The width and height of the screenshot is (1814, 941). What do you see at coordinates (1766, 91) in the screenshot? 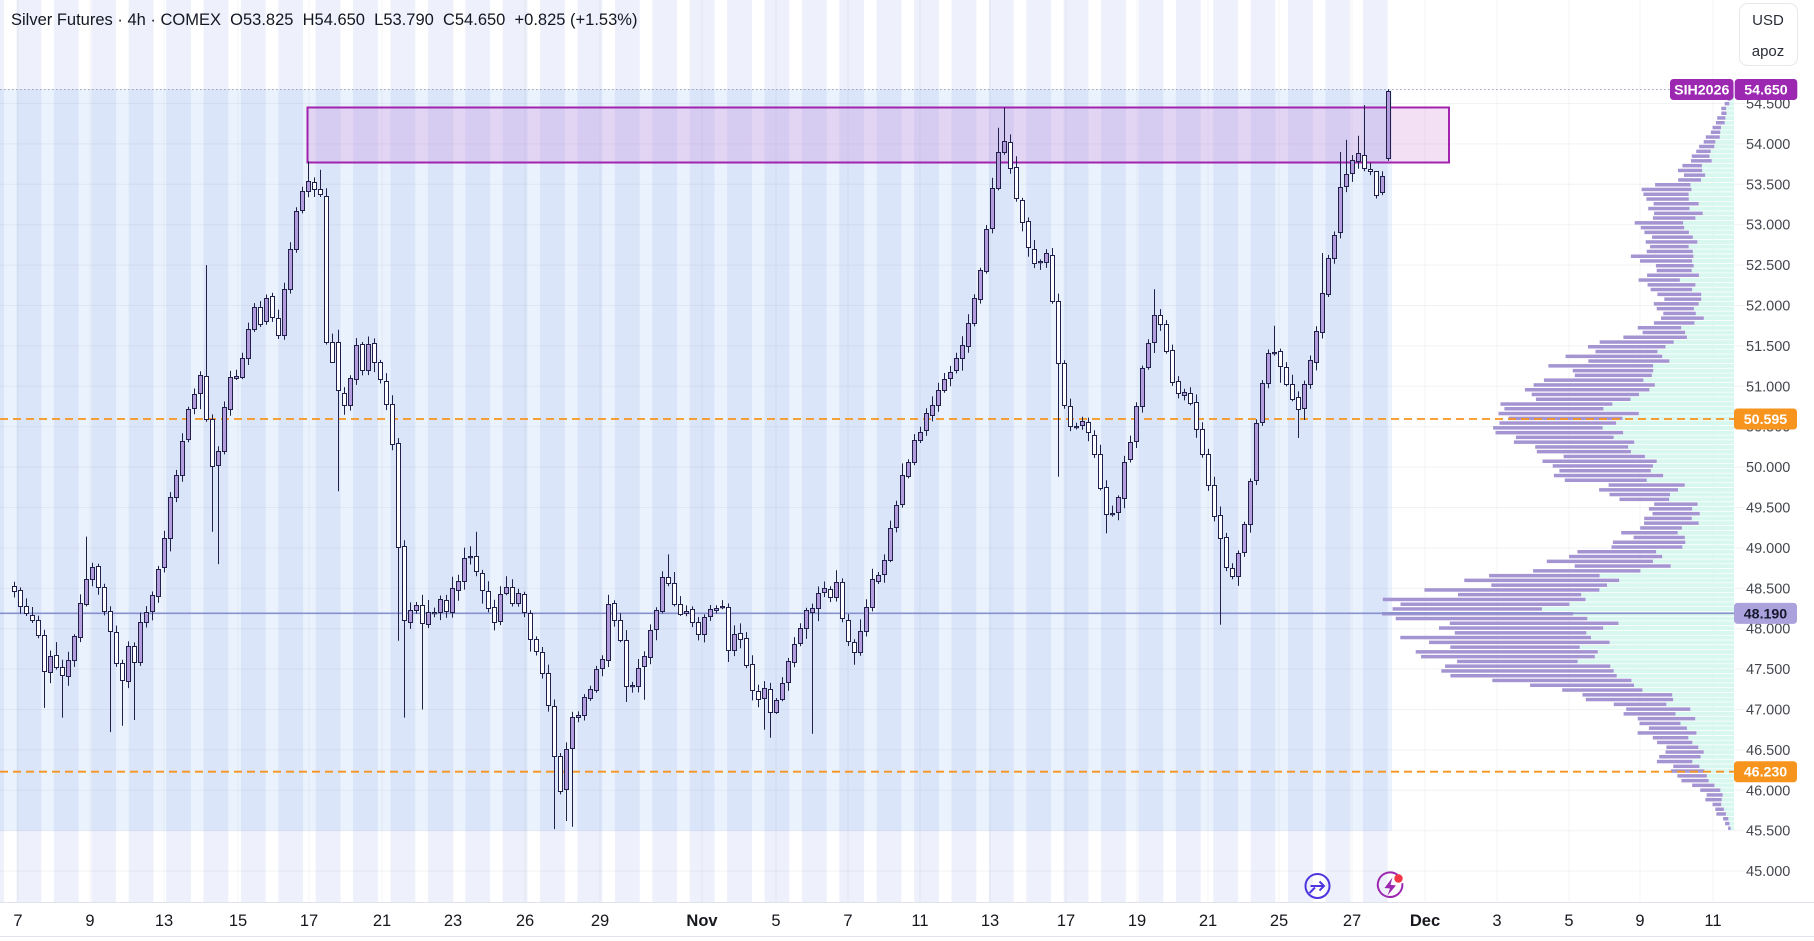
I see `svg-text: 54.650` at bounding box center [1766, 91].